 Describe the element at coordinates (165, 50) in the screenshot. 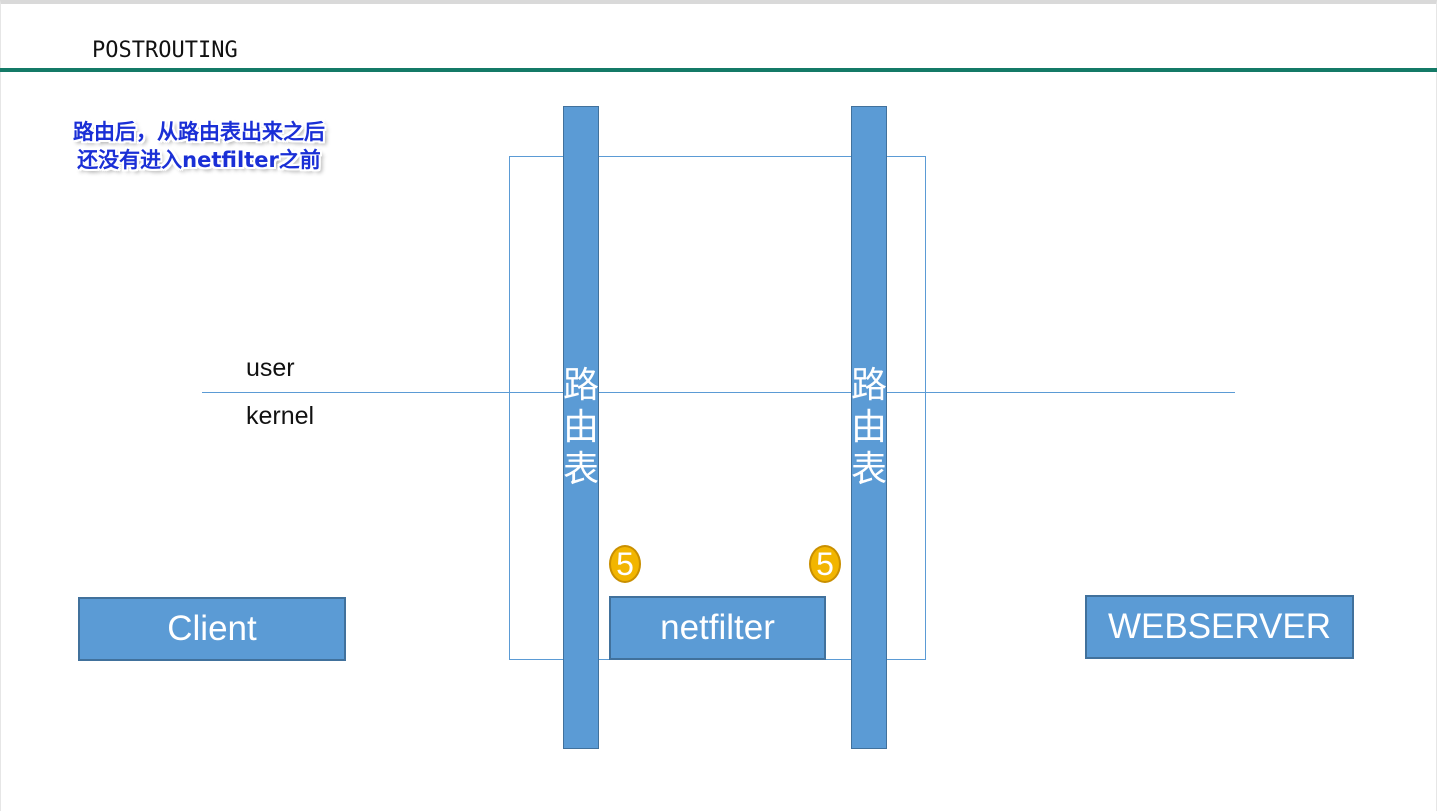

I see `slide-title: POSTROUTING` at that location.